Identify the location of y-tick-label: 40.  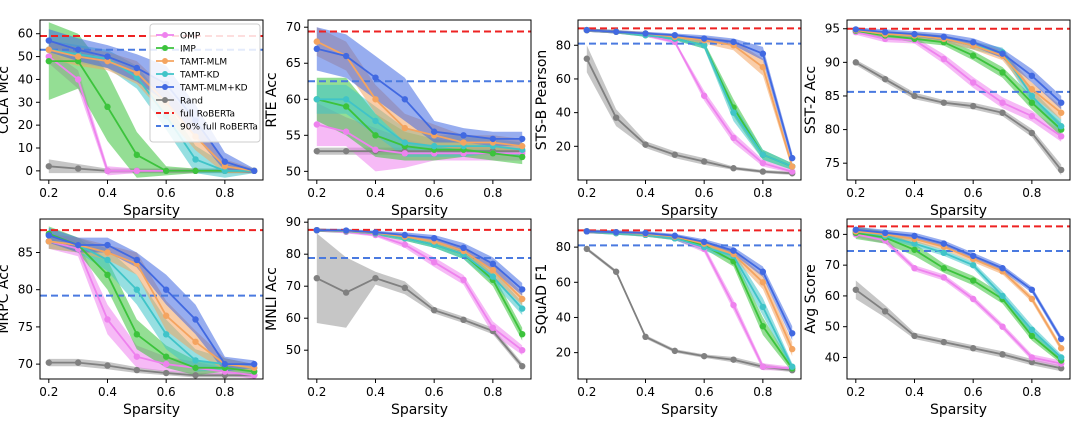
(563, 113).